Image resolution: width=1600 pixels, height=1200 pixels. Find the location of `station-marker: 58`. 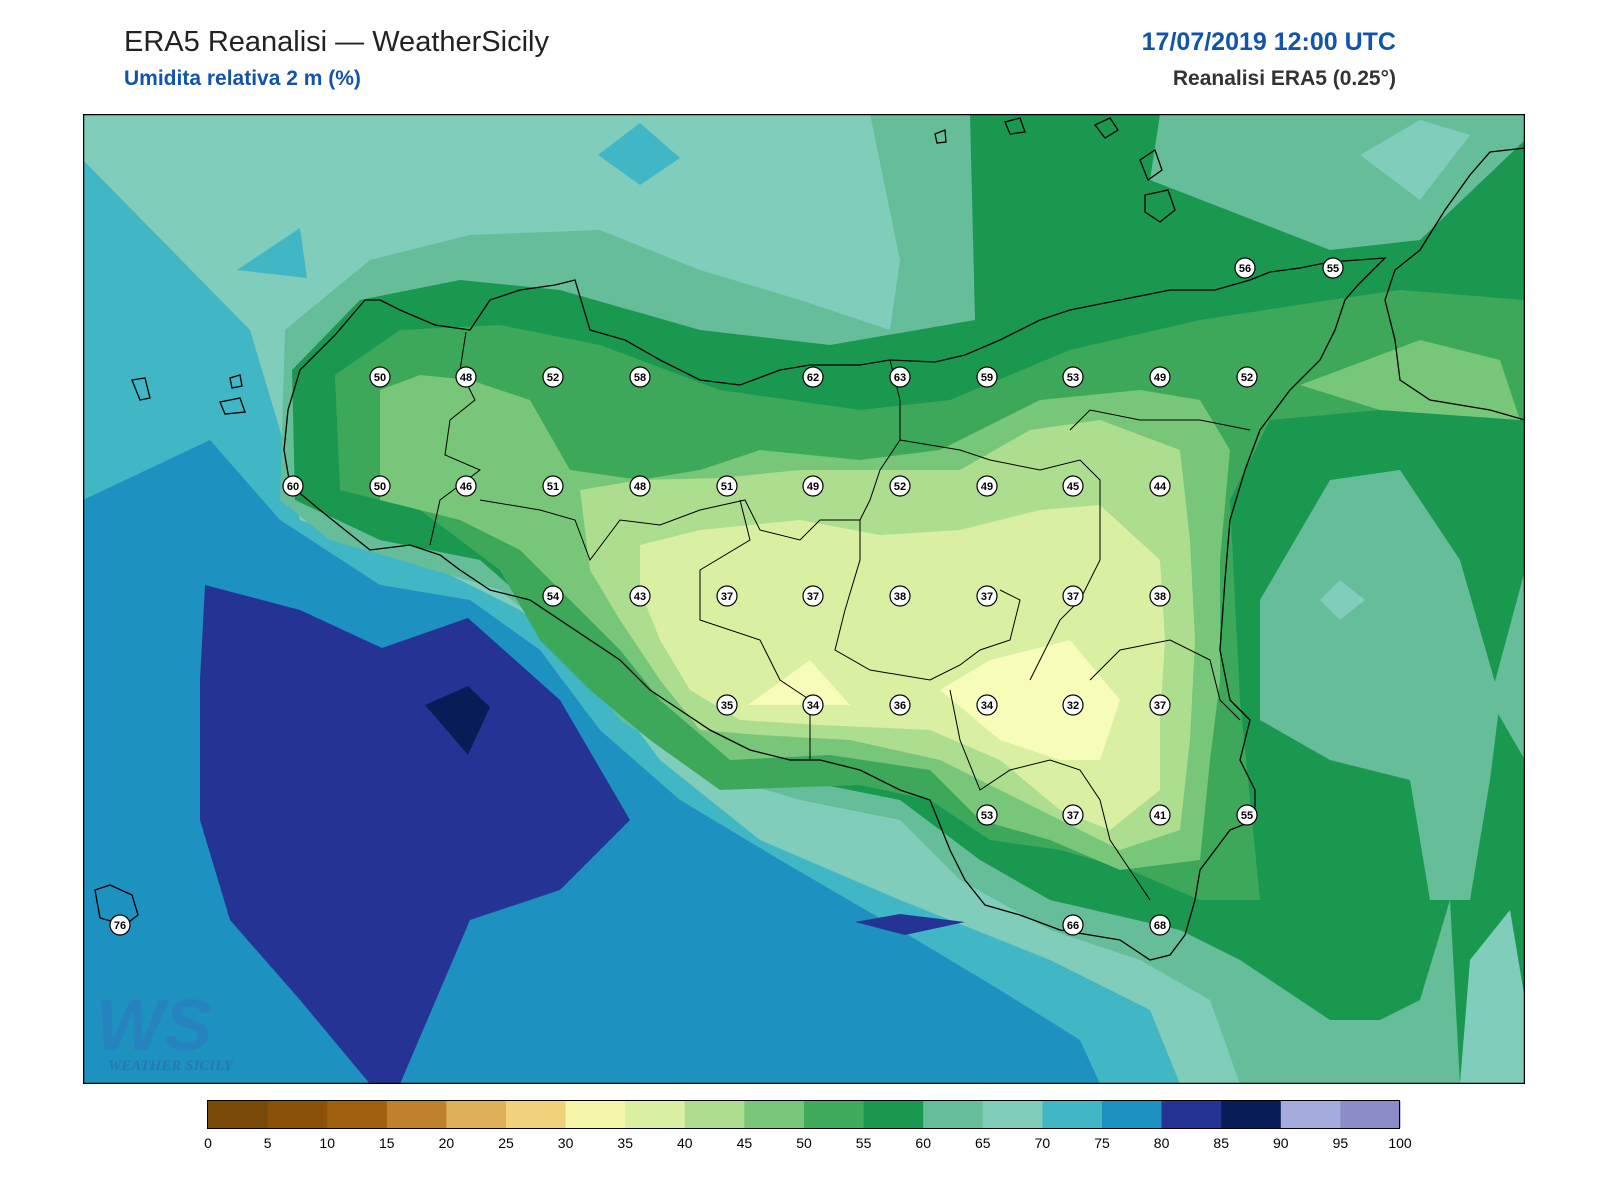

station-marker: 58 is located at coordinates (640, 377).